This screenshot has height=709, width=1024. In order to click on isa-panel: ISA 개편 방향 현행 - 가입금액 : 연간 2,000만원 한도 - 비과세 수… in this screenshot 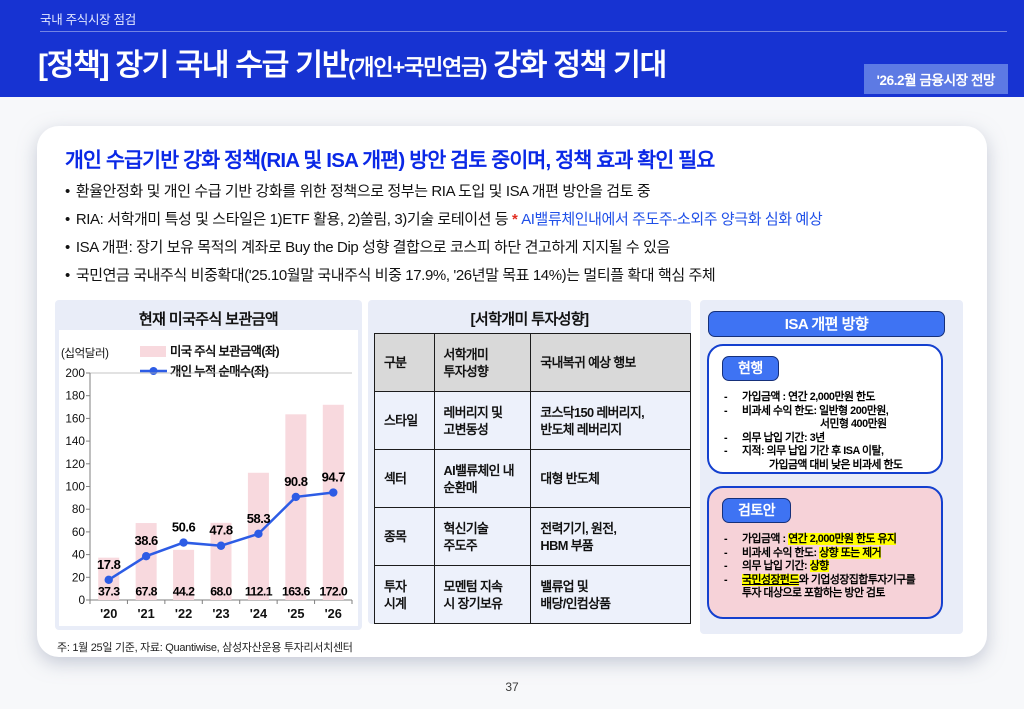, I will do `click(831, 467)`.